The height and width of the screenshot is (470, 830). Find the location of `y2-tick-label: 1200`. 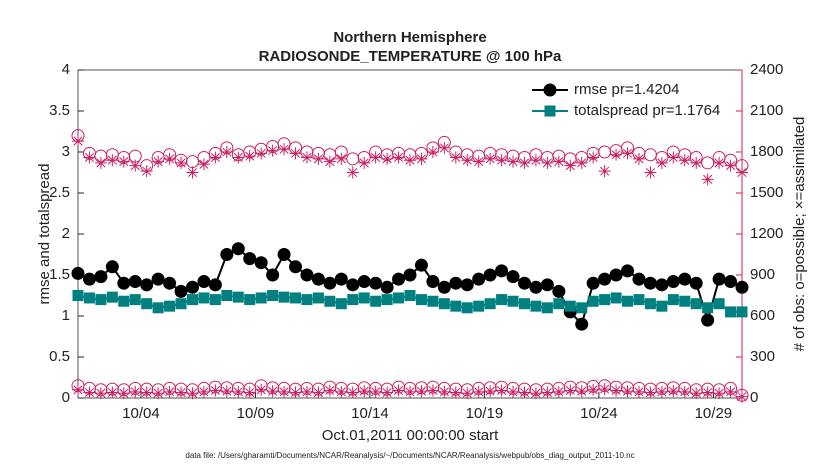

y2-tick-label: 1200 is located at coordinates (766, 233).